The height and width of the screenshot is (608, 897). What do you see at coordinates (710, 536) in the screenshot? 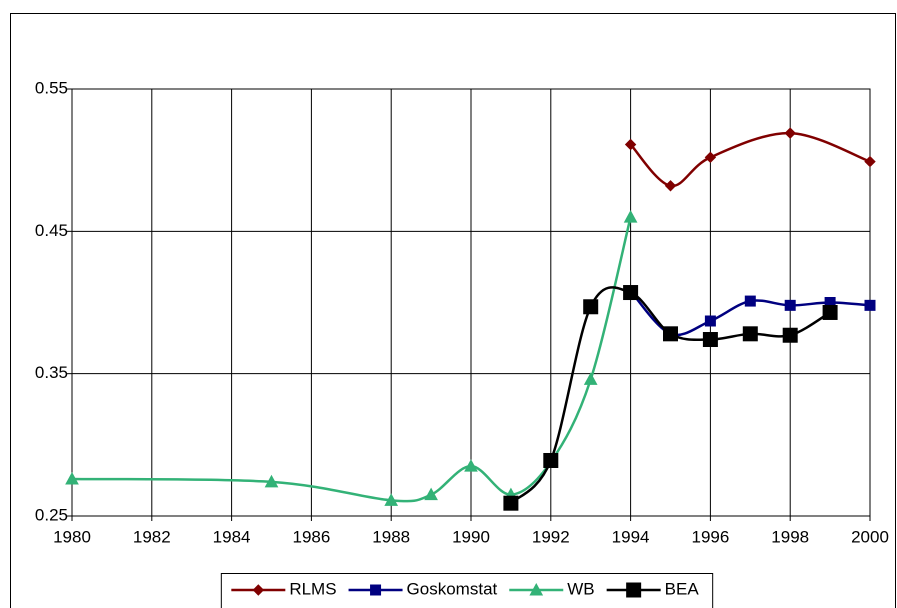
I see `x-tick-label: 1996` at bounding box center [710, 536].